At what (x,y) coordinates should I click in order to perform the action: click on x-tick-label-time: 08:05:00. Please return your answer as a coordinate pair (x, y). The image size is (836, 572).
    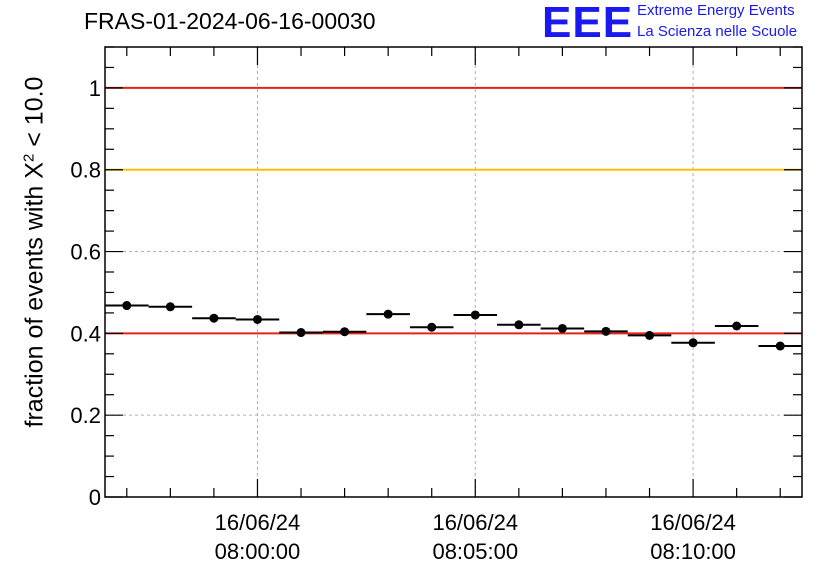
    Looking at the image, I should click on (475, 551).